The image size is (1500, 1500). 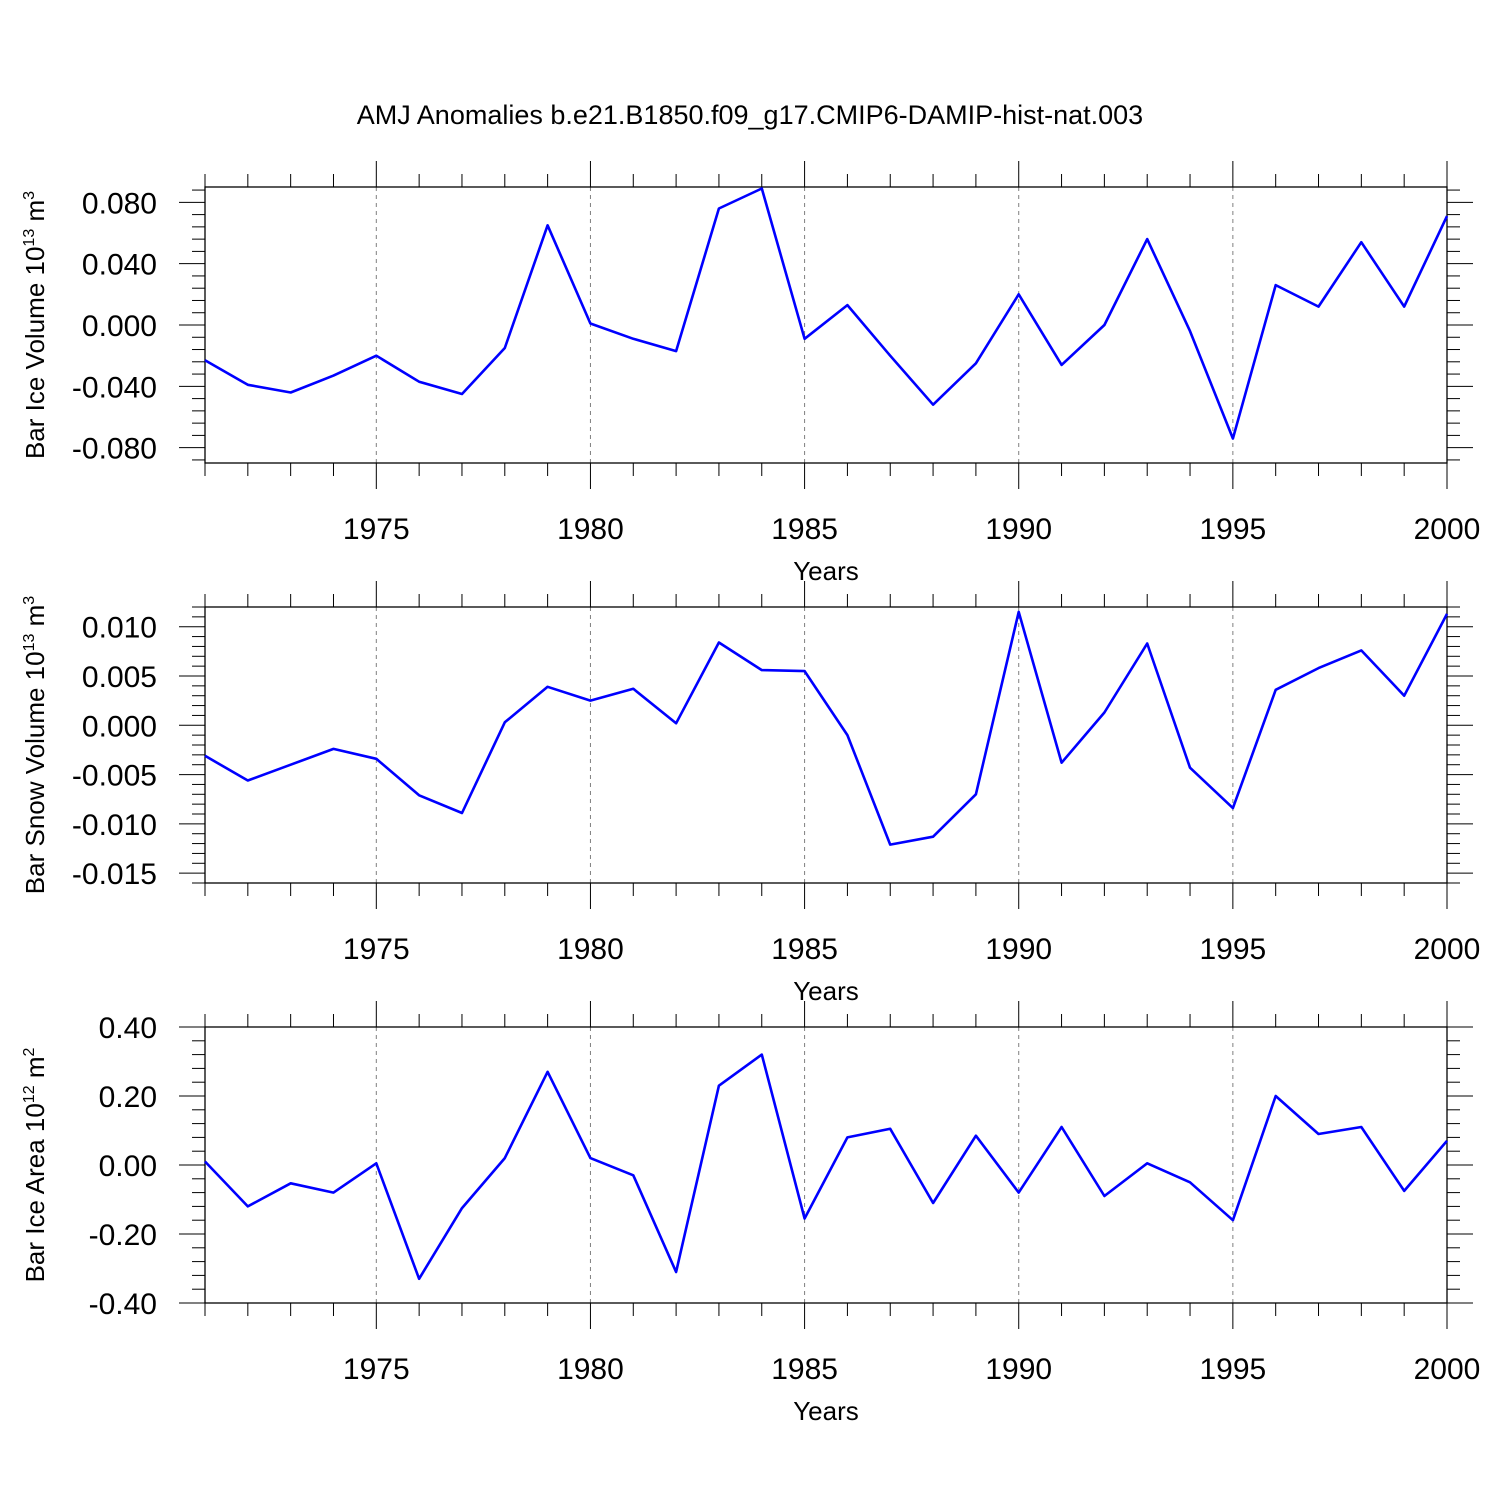 I want to click on y-axis-title: Bar Ice Volume 1013 m3, so click(x=35, y=325).